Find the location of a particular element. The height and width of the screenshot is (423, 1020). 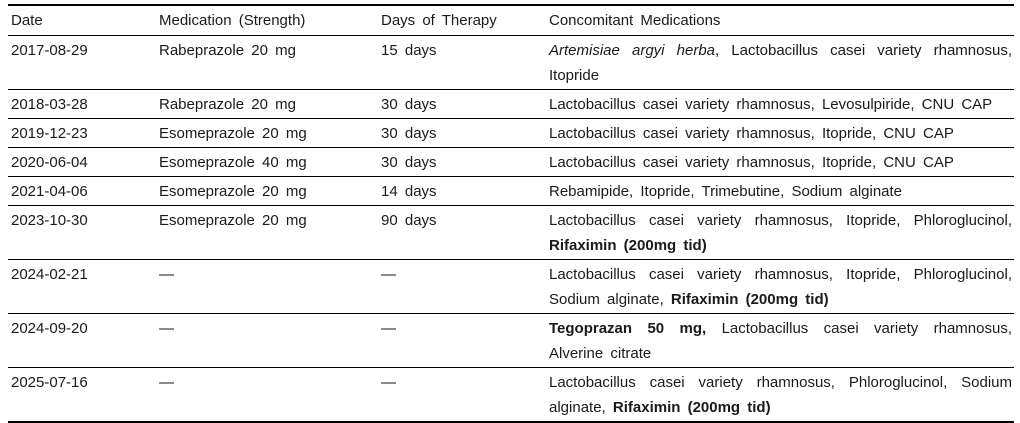

cell-date: 2024-02-21 is located at coordinates (82, 286).